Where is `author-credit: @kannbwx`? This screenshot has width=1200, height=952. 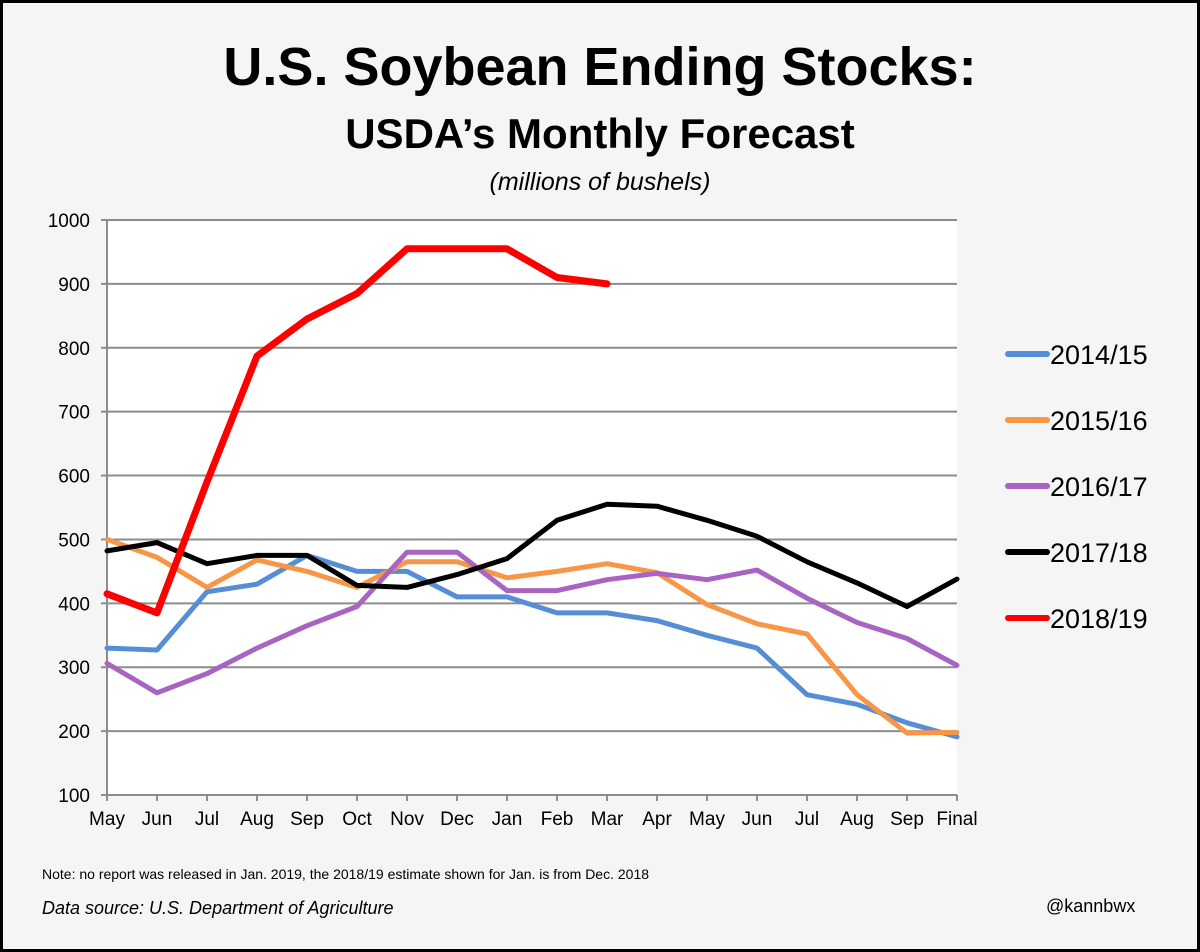 author-credit: @kannbwx is located at coordinates (1091, 906).